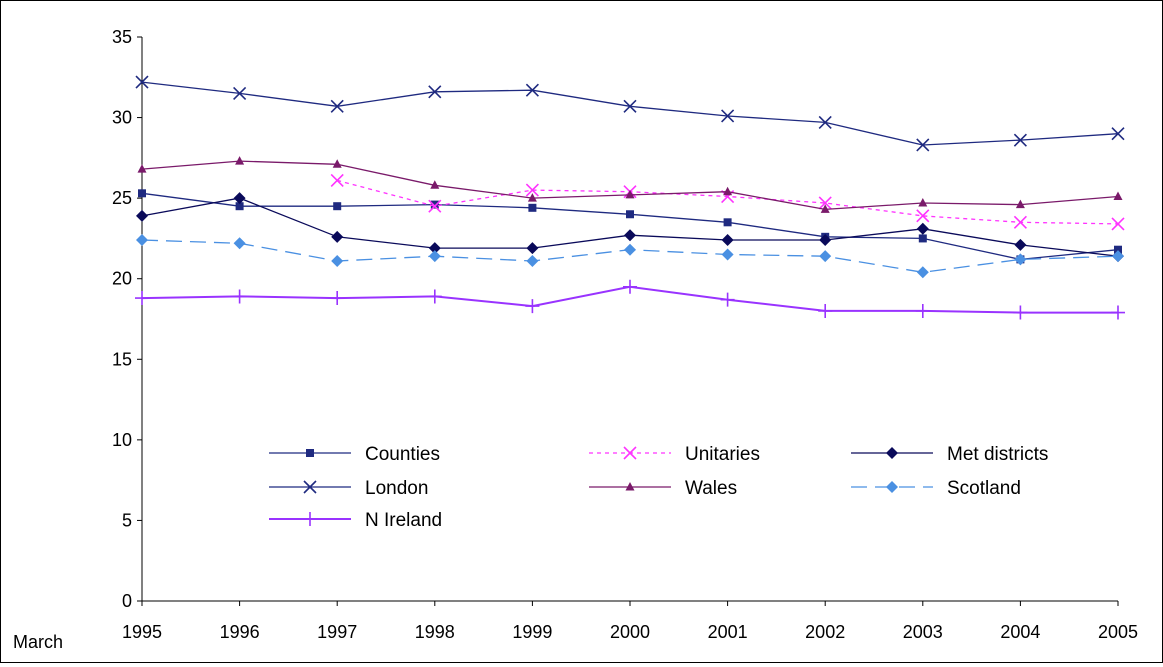 The height and width of the screenshot is (667, 1163). Describe the element at coordinates (923, 632) in the screenshot. I see `x-tick-label: 2003` at that location.